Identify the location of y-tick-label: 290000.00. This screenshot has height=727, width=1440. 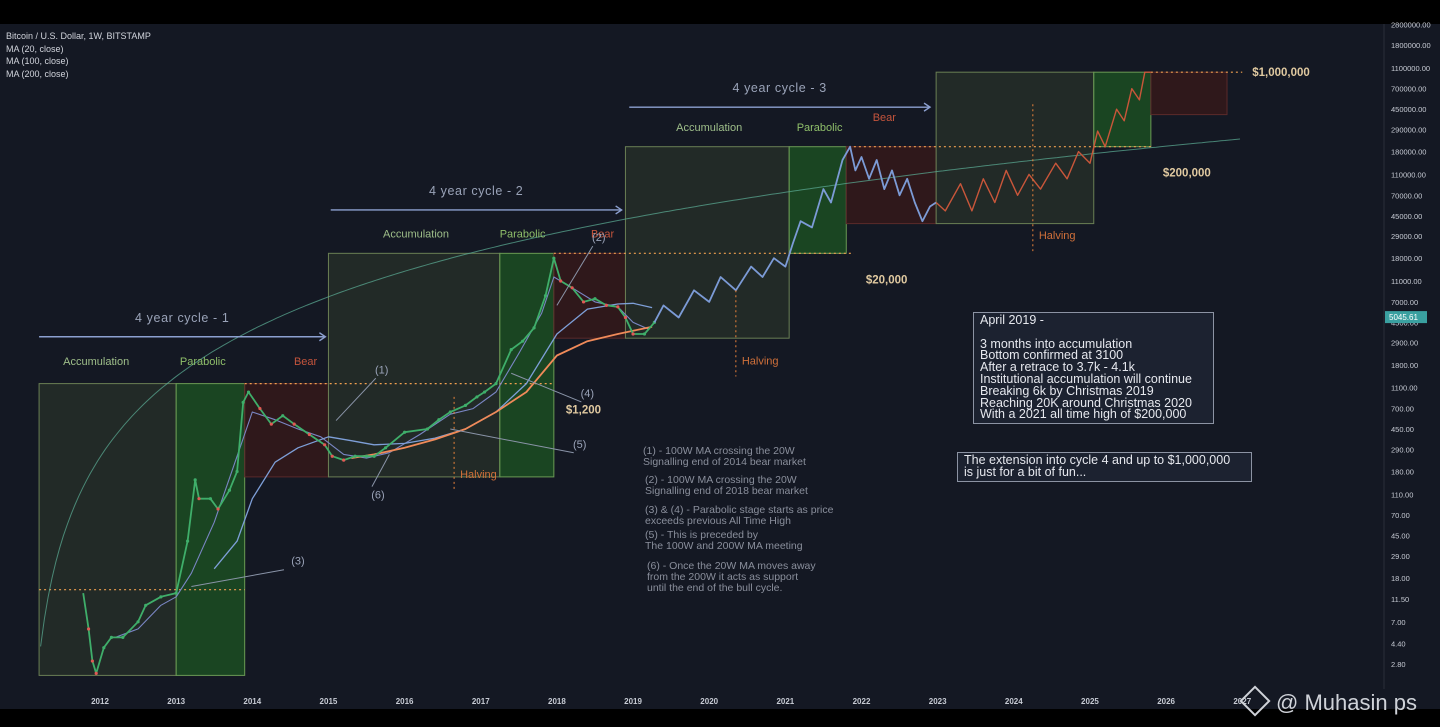
(1408, 129).